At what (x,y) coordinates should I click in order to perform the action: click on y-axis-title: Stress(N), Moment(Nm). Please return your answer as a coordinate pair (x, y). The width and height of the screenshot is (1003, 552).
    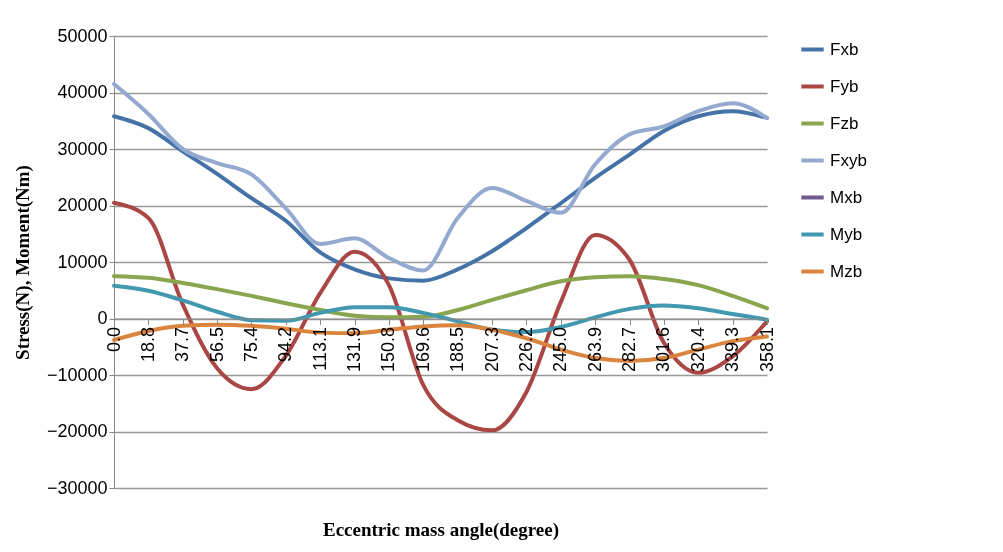
    Looking at the image, I should click on (22, 262).